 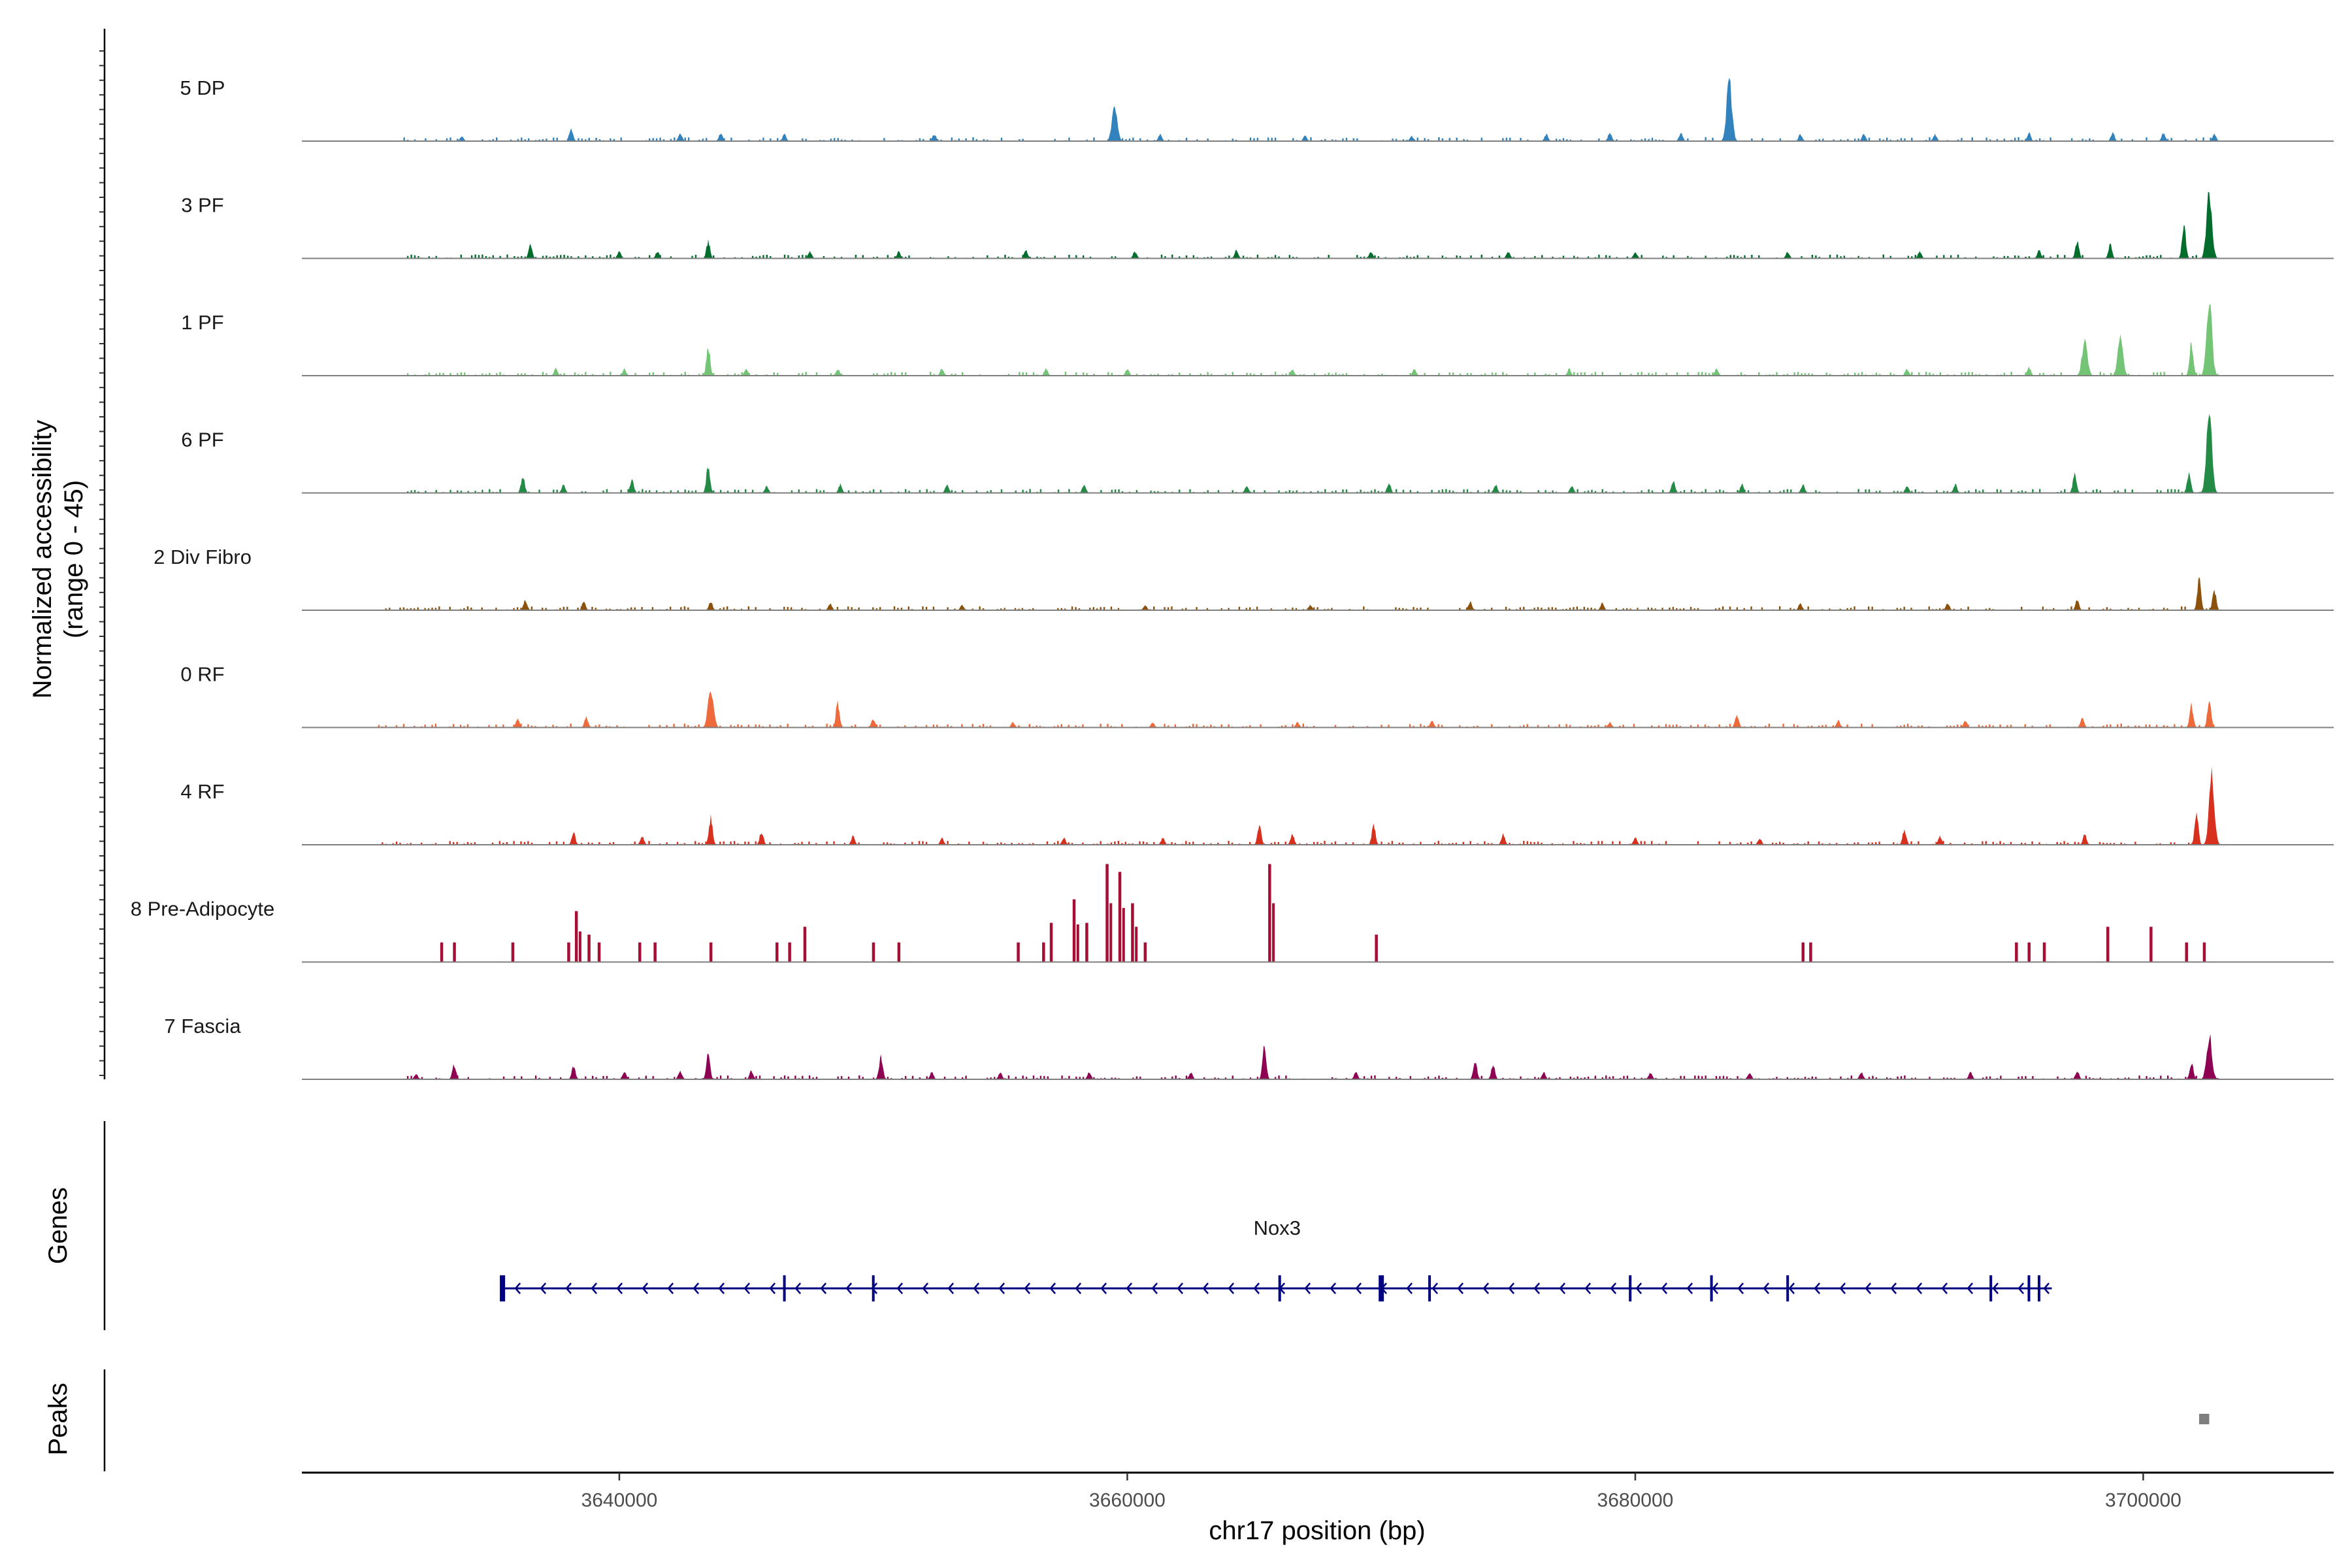 I want to click on track-2-div-fibro: 2 Div Fibro, so click(x=1244, y=578).